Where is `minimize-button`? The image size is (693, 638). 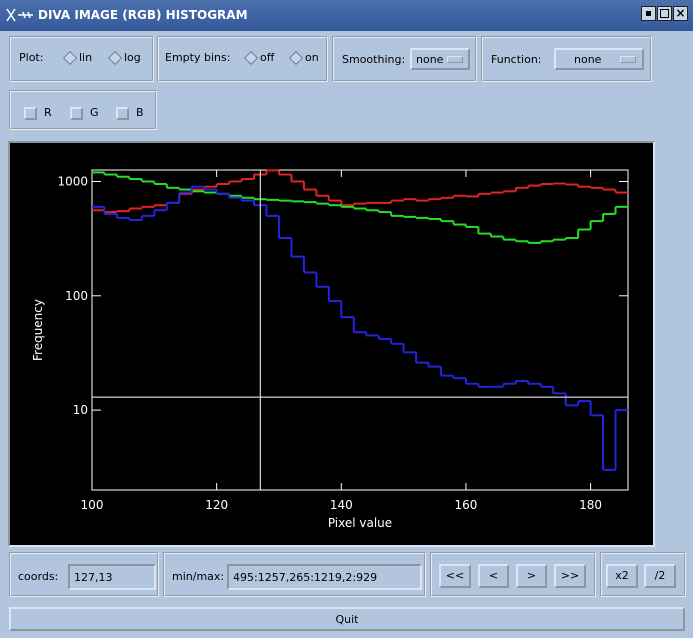
minimize-button is located at coordinates (648, 13).